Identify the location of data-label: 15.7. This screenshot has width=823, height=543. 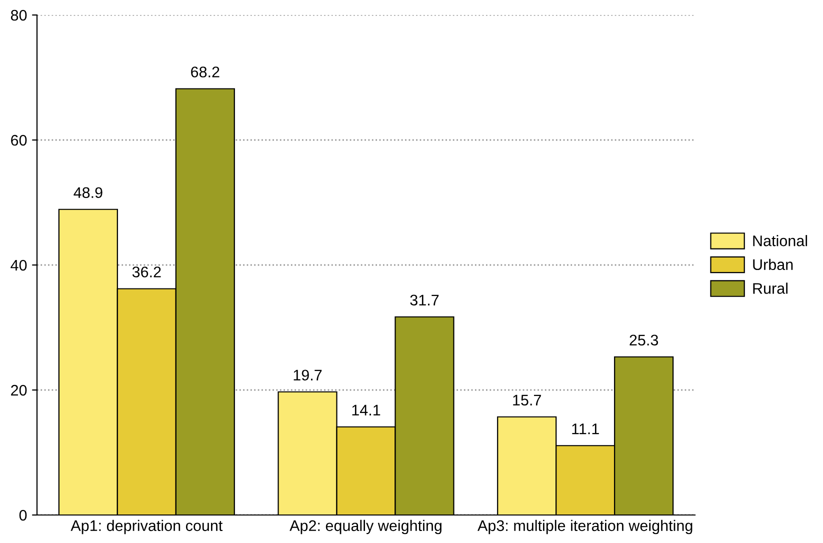
(527, 400).